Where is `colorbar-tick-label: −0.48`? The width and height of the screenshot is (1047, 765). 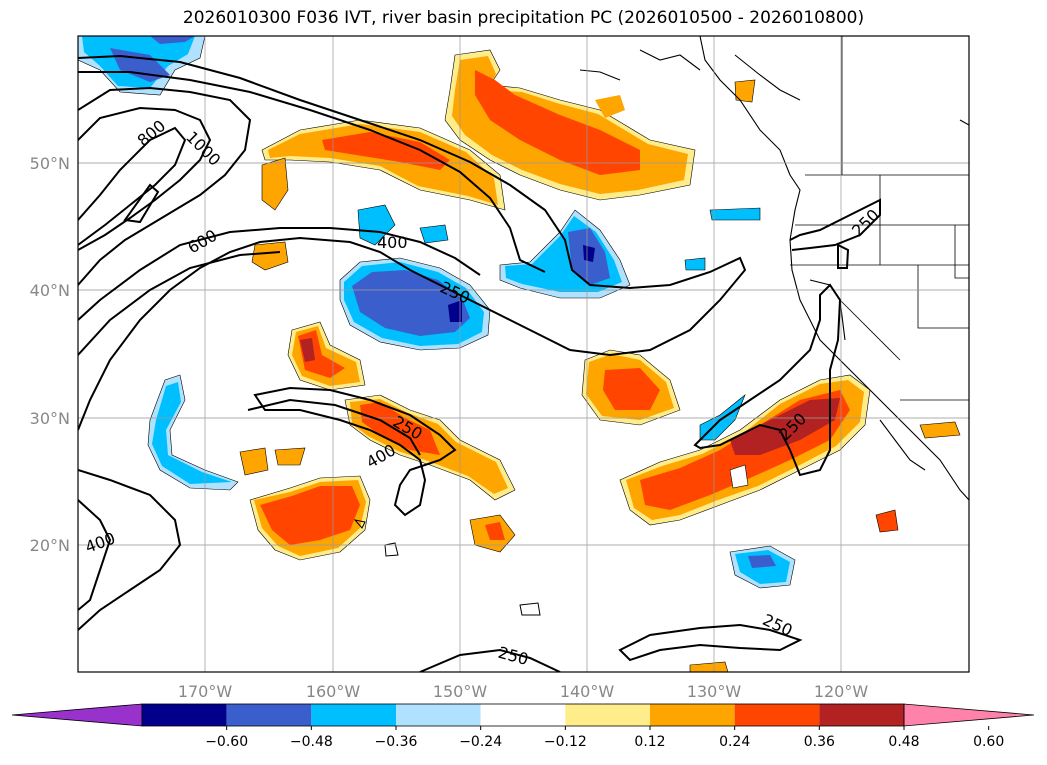 colorbar-tick-label: −0.48 is located at coordinates (311, 742).